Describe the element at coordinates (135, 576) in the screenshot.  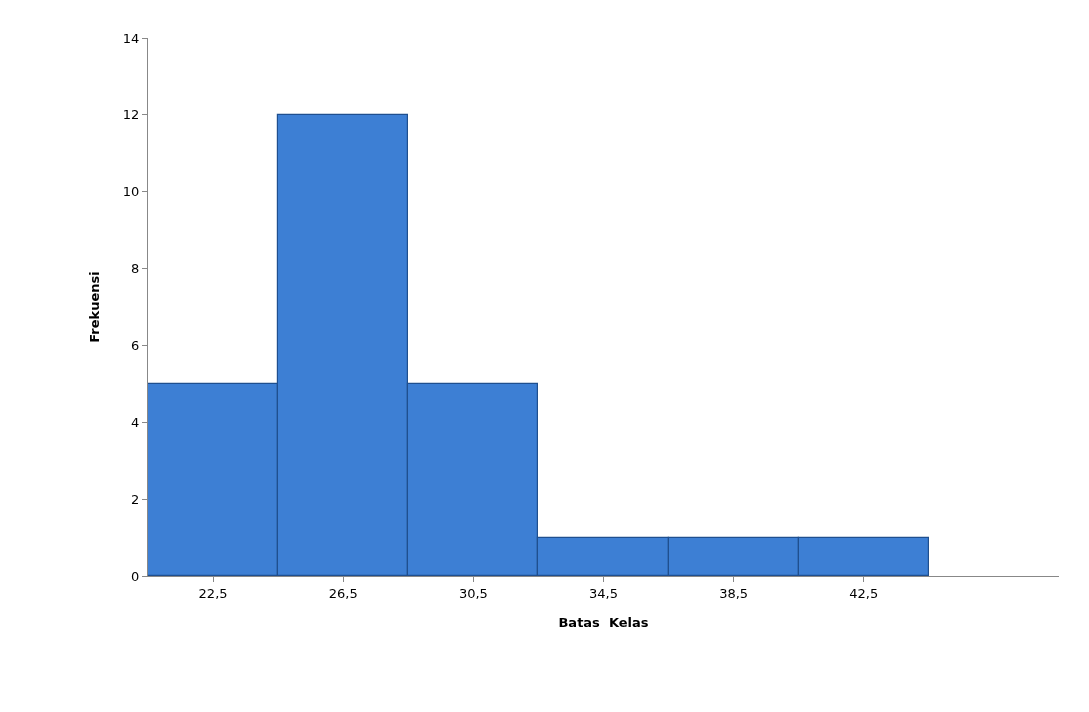
I see `y-tick-label: 0` at that location.